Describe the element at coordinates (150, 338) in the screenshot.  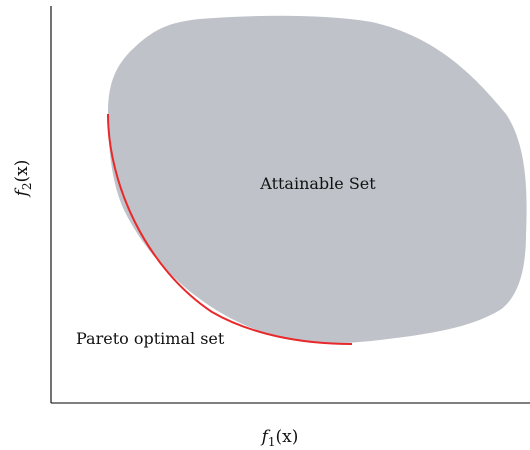
I see `pareto-optimal-set-label: Pareto optimal set` at that location.